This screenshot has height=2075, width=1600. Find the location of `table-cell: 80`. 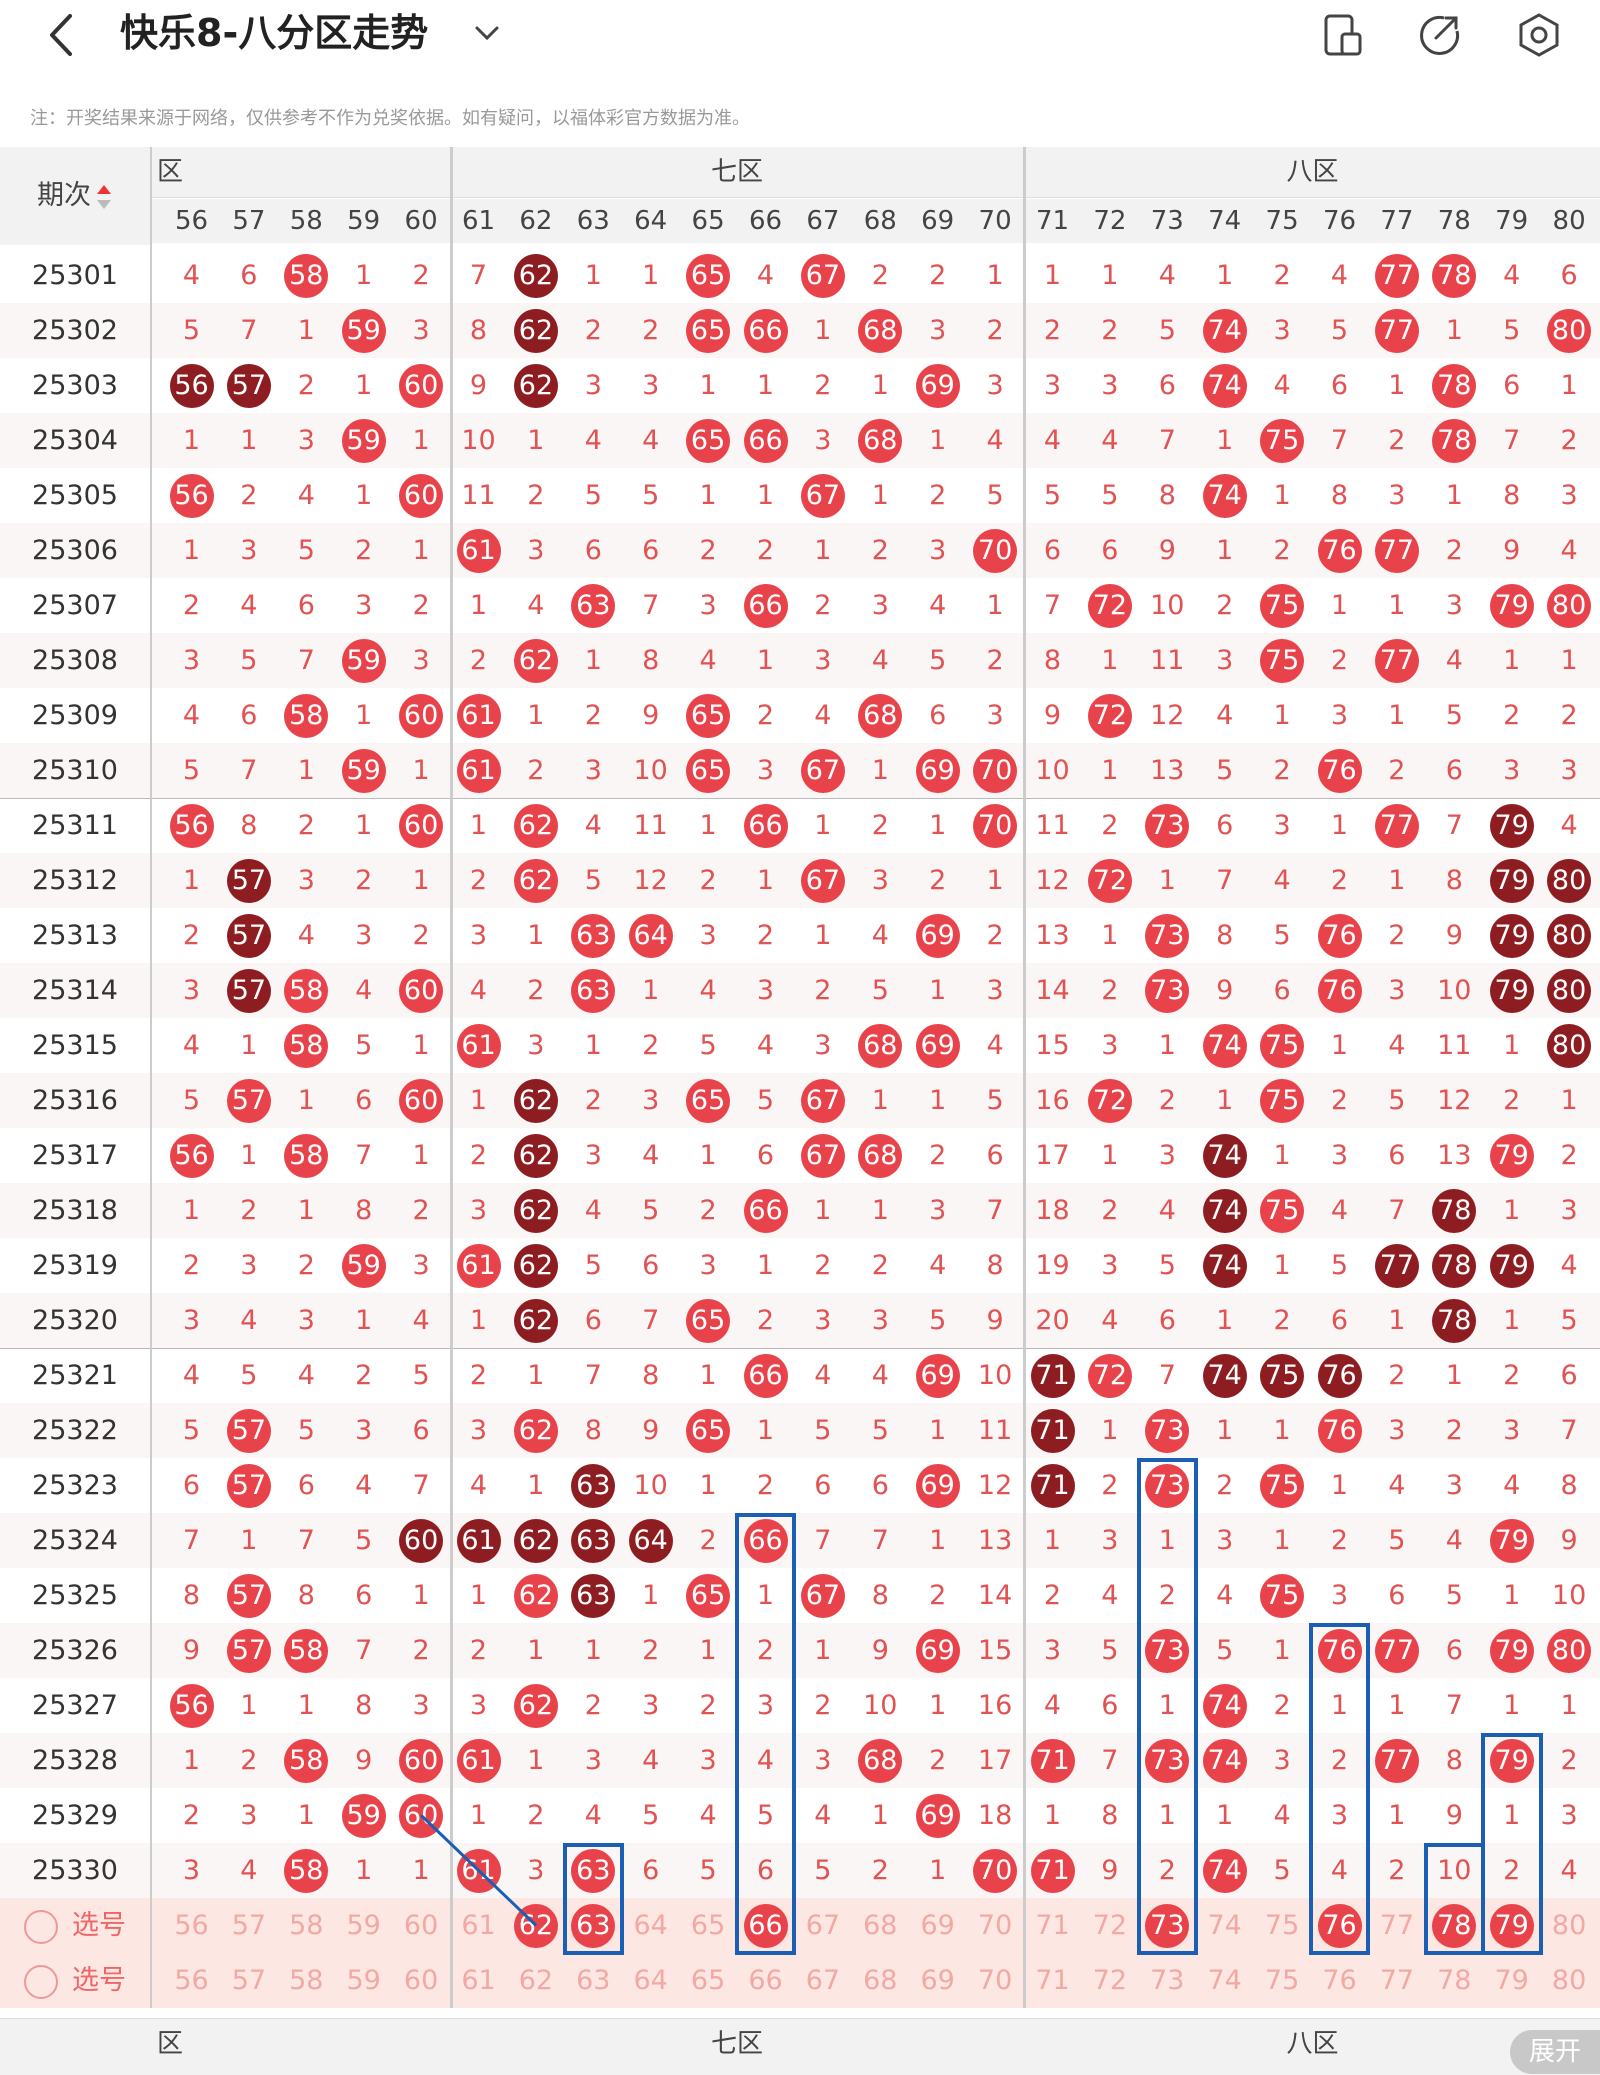

table-cell: 80 is located at coordinates (1569, 990).